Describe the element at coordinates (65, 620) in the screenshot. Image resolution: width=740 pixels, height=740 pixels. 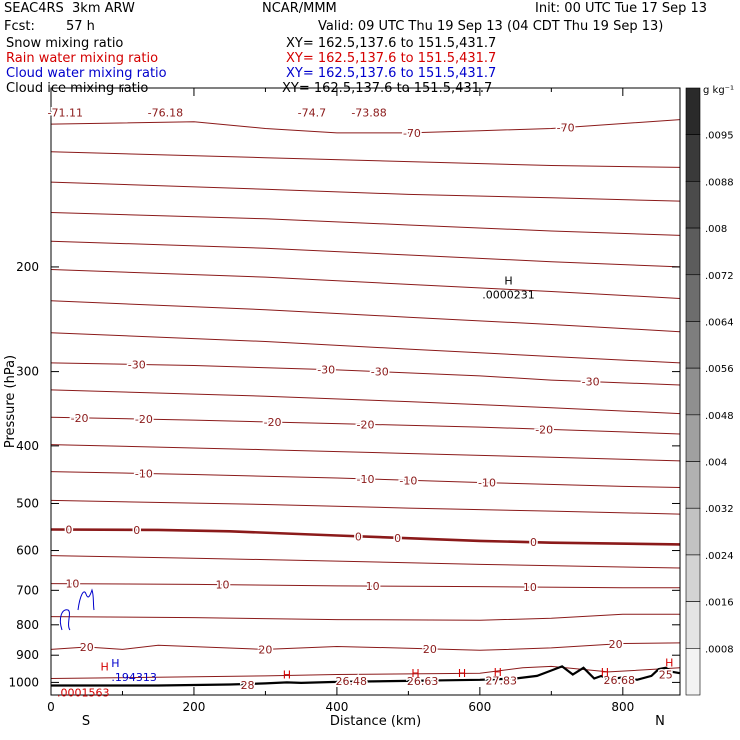
I see `cloud-water-contour` at that location.